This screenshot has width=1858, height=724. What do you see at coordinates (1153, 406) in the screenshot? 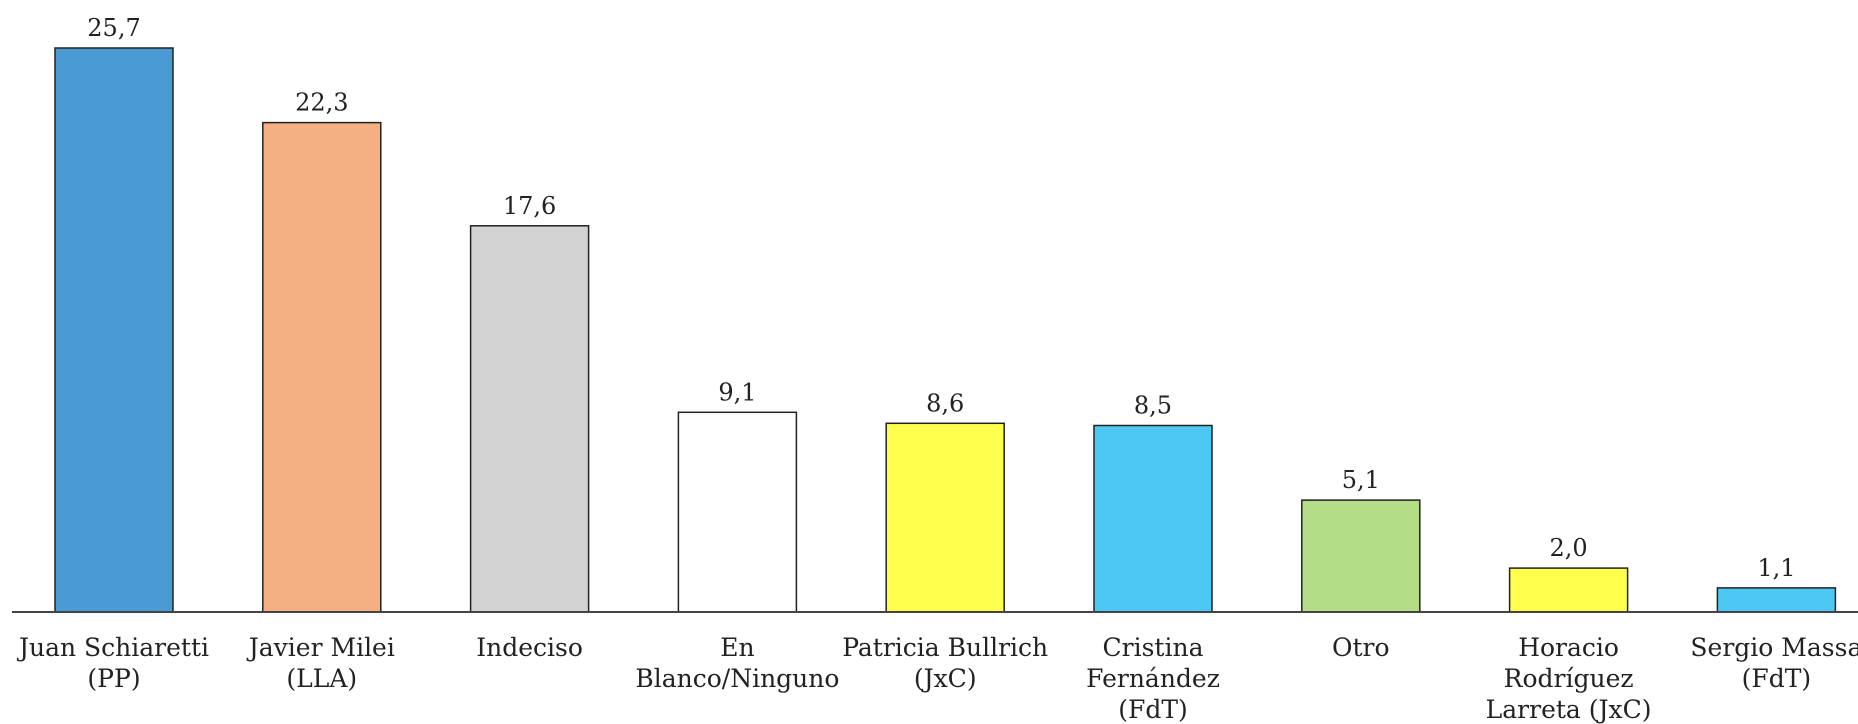
I see `value-label-5: 8,5` at bounding box center [1153, 406].